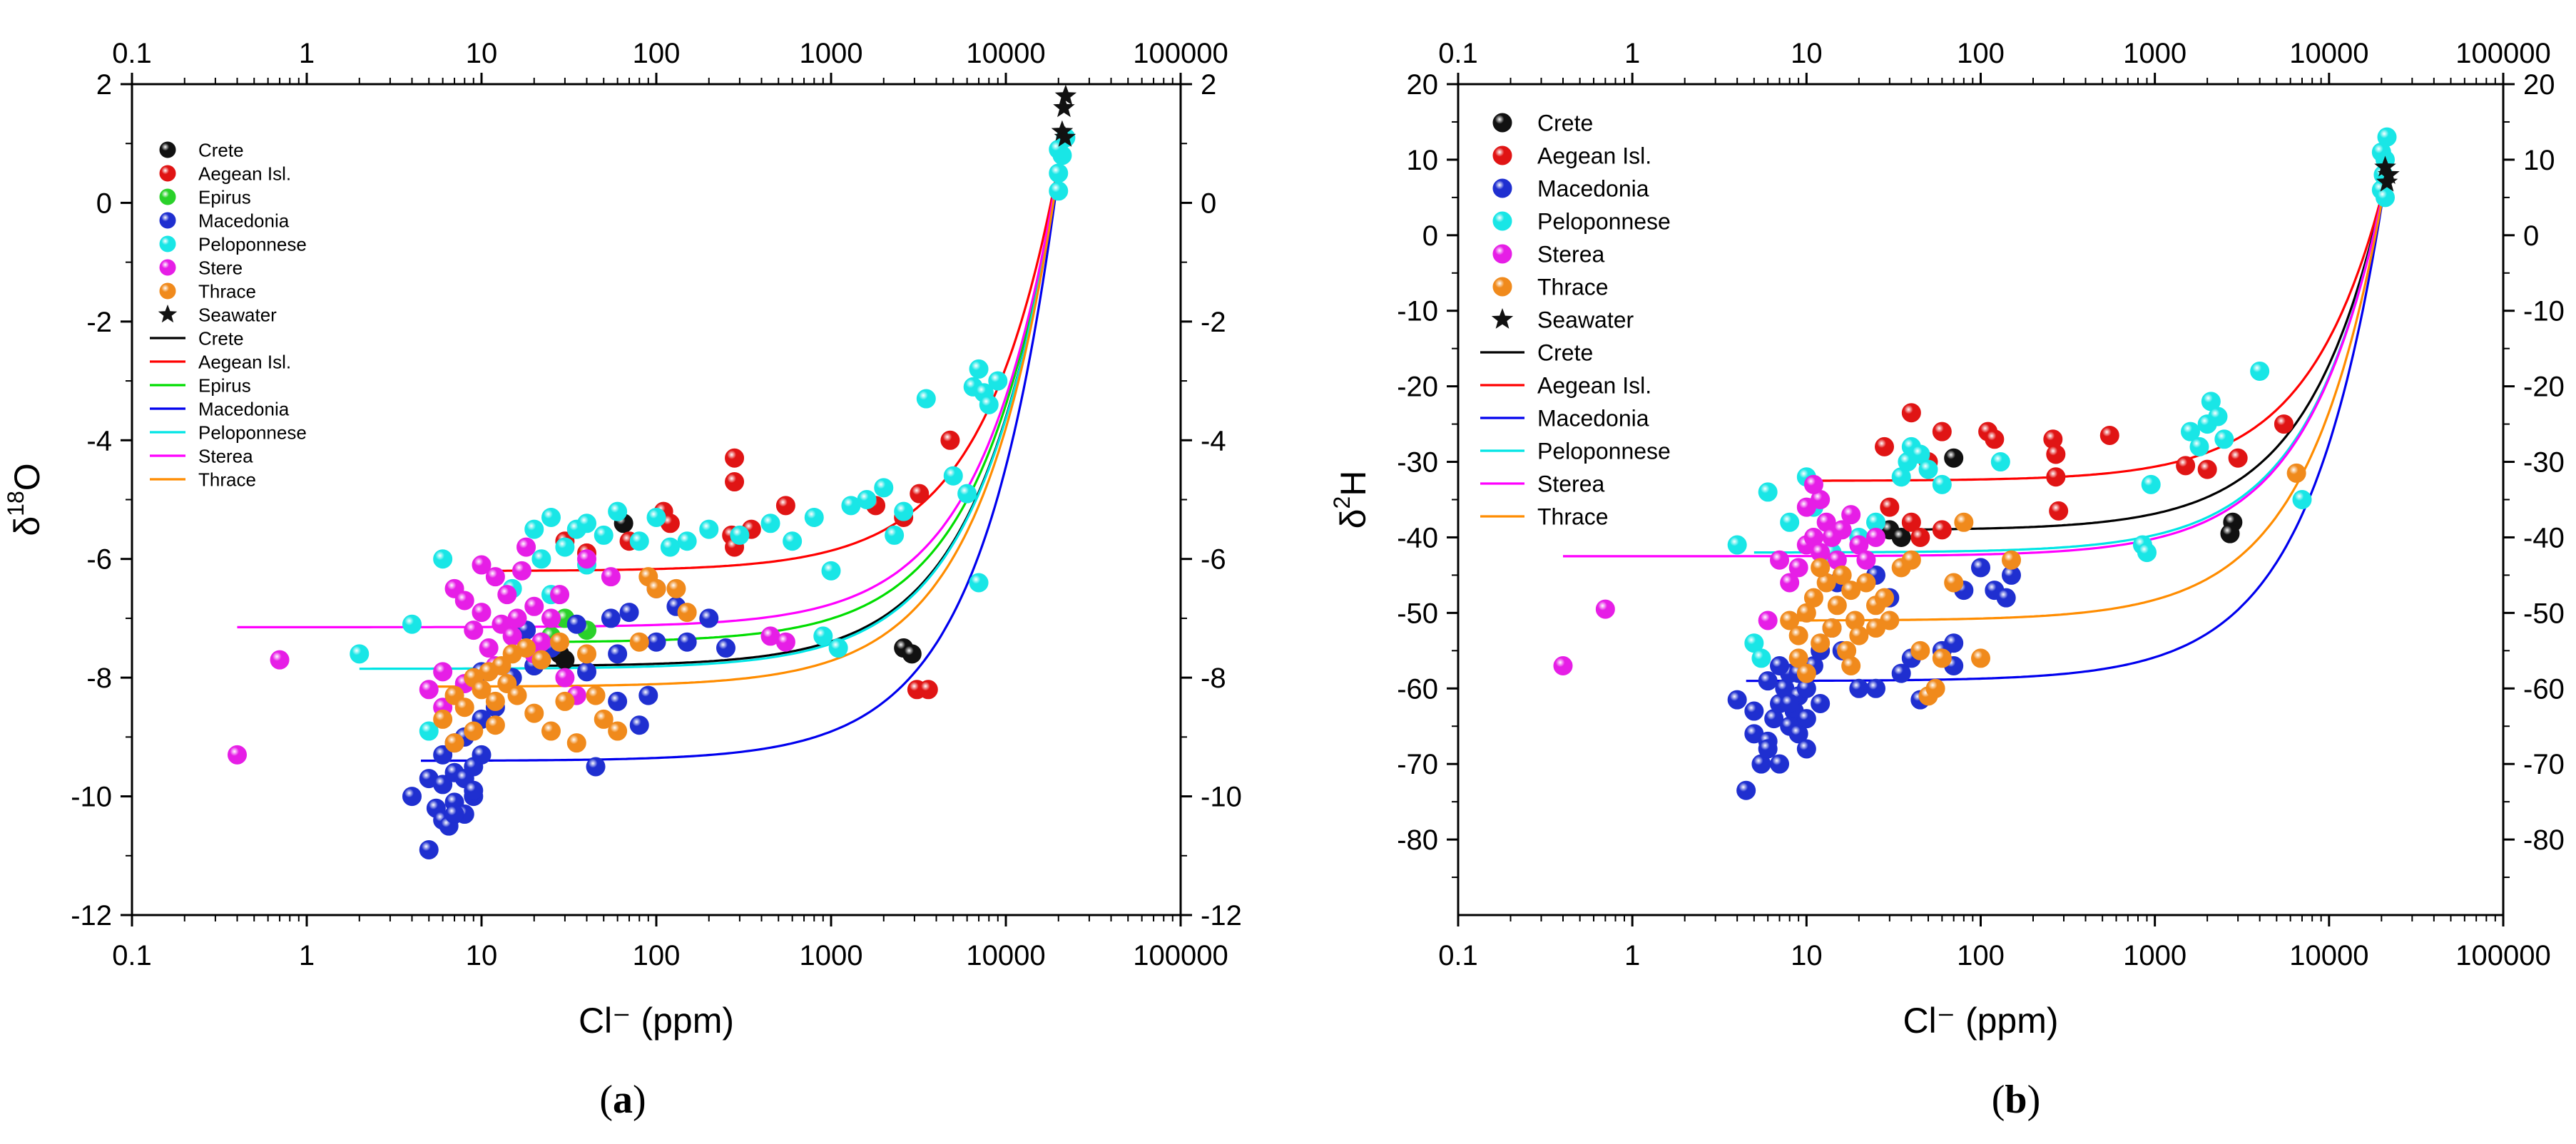 Image resolution: width=2576 pixels, height=1144 pixels. Describe the element at coordinates (1719, 574) in the screenshot. I see `series-sterea` at that location.